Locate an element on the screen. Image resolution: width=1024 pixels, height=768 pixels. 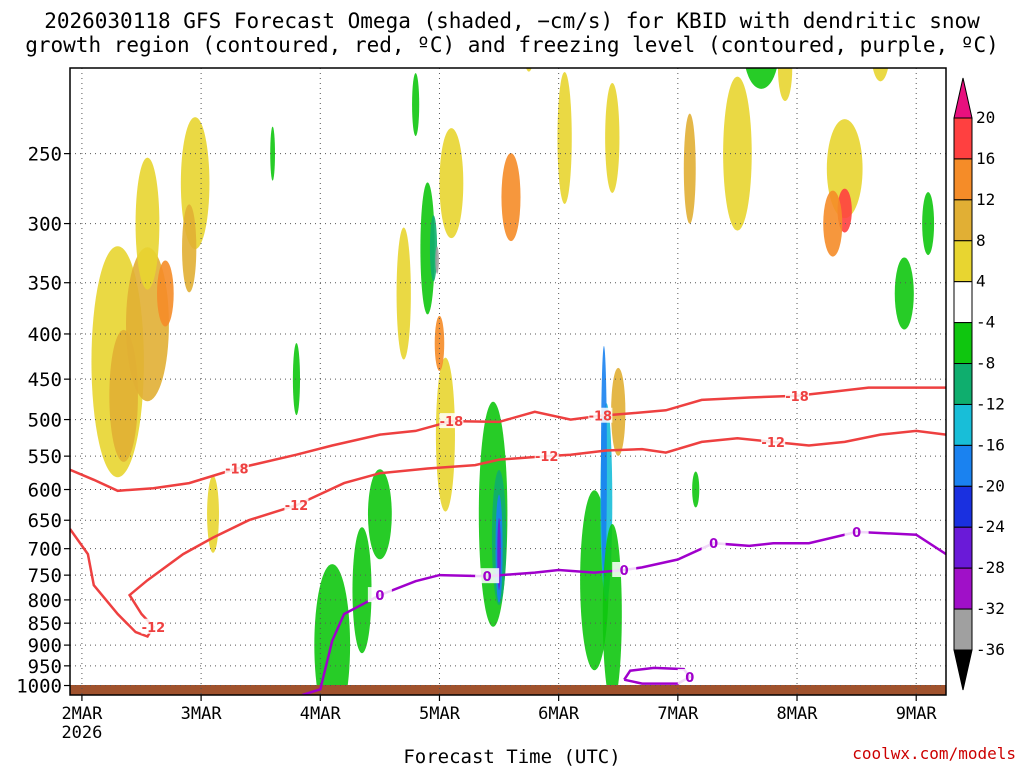
x-tick-label: 3MAR is located at coordinates (202, 714).